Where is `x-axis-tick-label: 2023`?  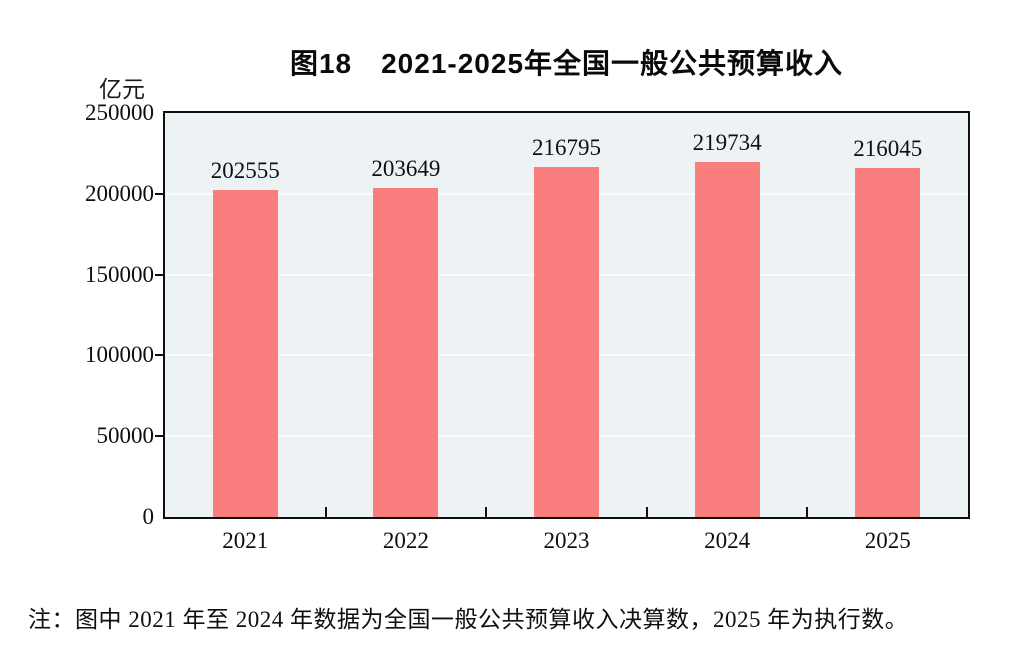 x-axis-tick-label: 2023 is located at coordinates (566, 540).